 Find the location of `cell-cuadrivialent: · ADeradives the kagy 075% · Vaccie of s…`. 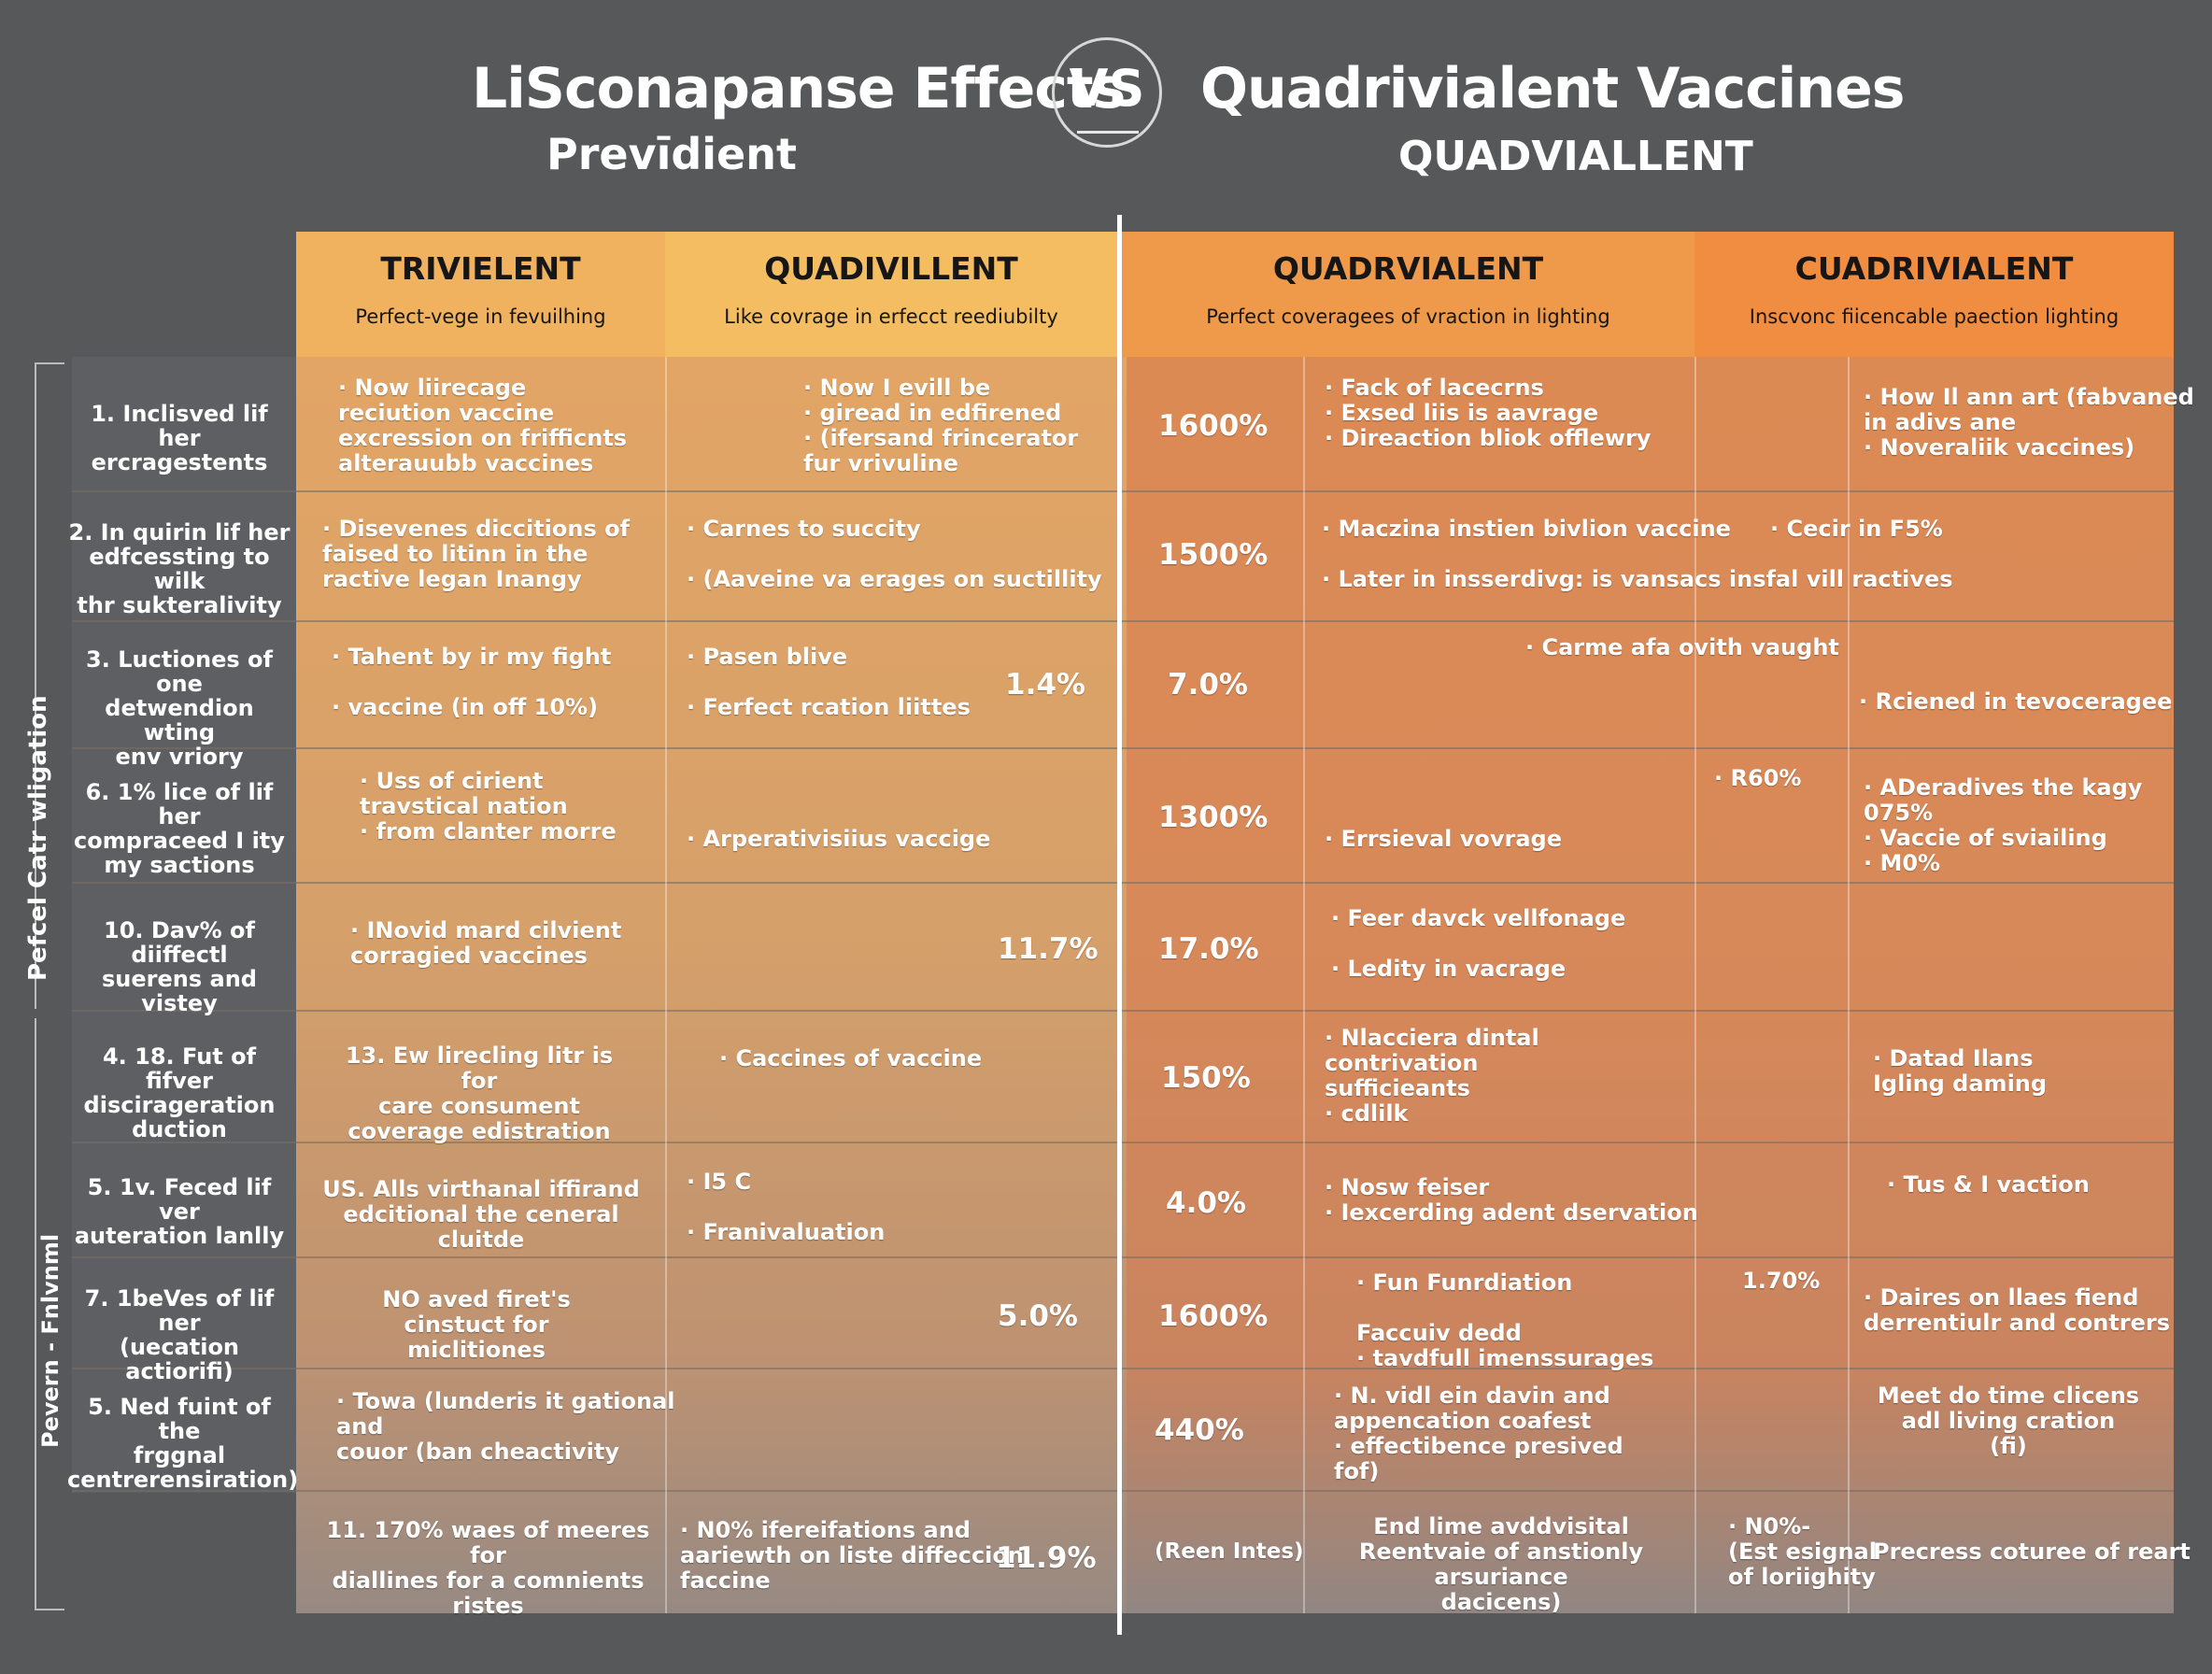

cell-cuadrivialent: · ADeradives the kagy 075% · Vaccie of s… is located at coordinates (2003, 825).